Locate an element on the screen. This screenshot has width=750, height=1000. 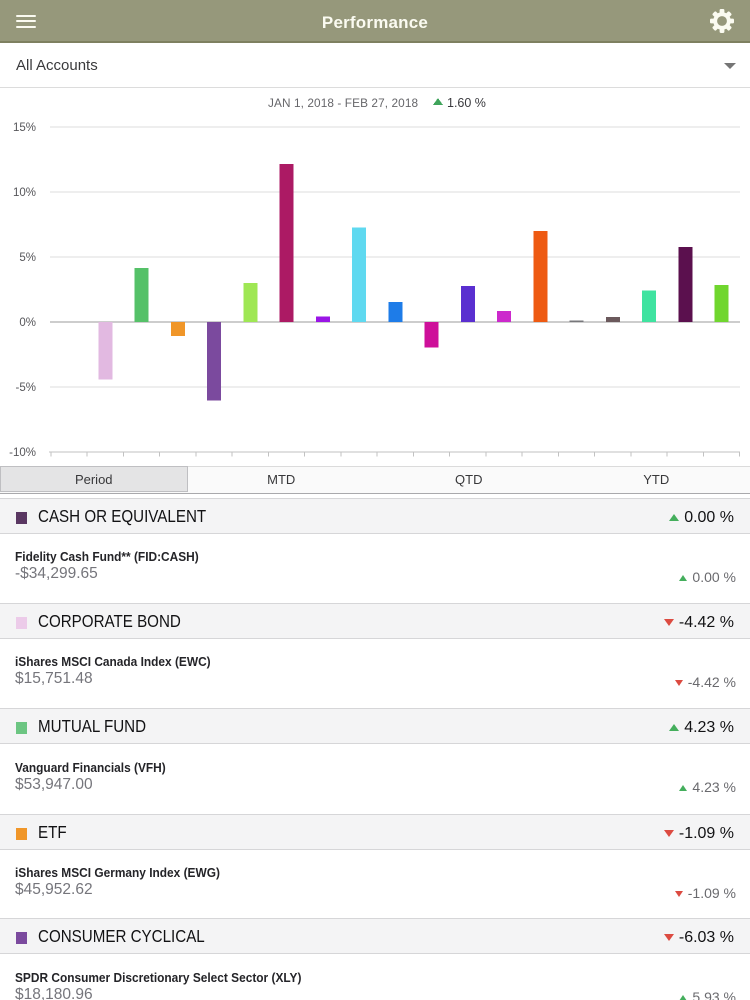
svg-text: -10% is located at coordinates (22, 453).